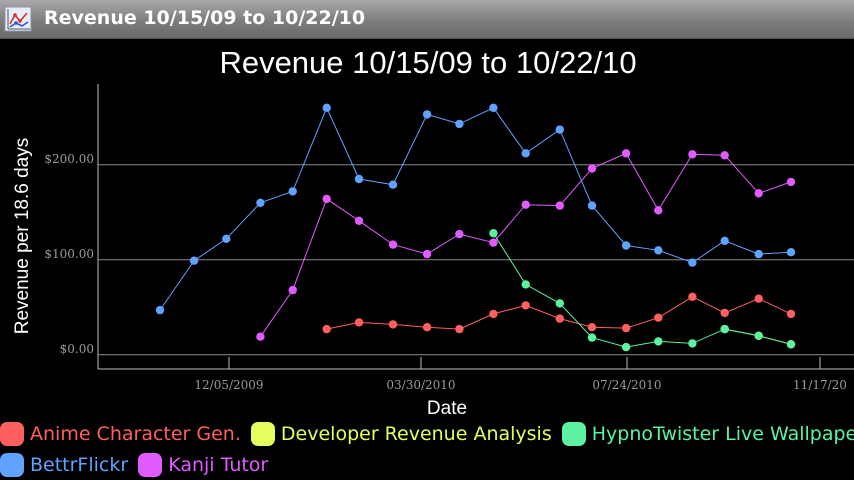 The width and height of the screenshot is (854, 480). I want to click on y-tick-label: $0.00, so click(77, 349).